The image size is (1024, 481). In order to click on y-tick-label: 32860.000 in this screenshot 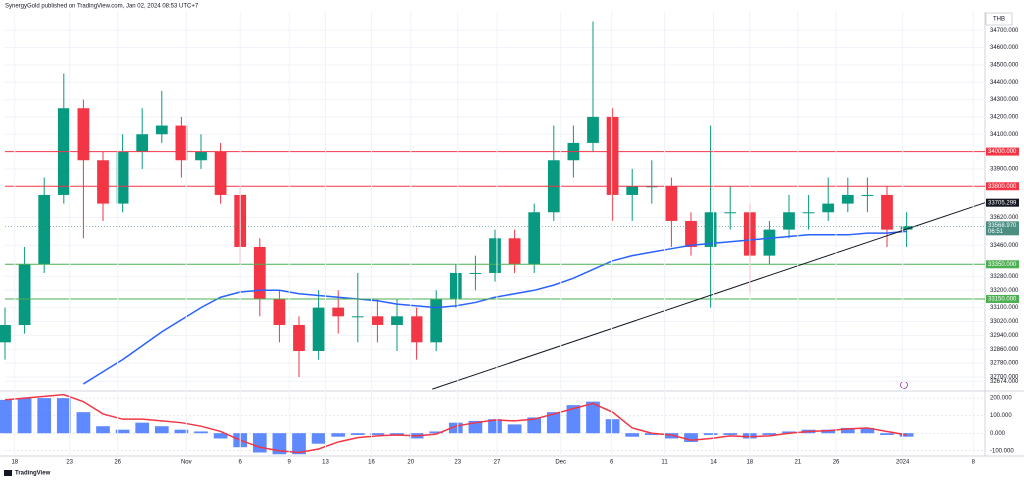, I will do `click(1004, 350)`.